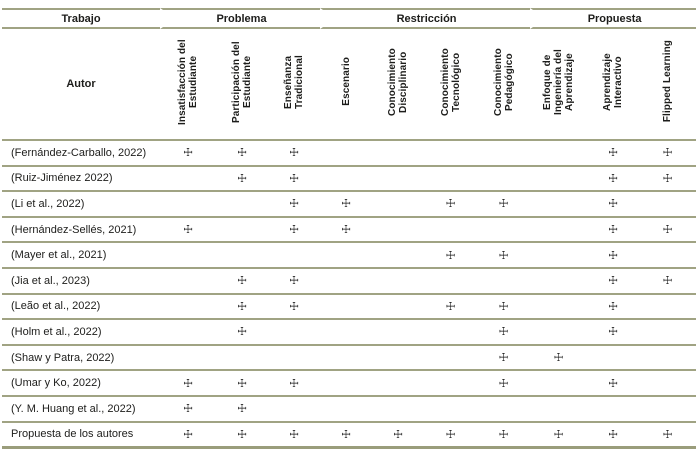 The height and width of the screenshot is (463, 697). I want to click on author-cell: (Leão et al., 2022), so click(81, 307).